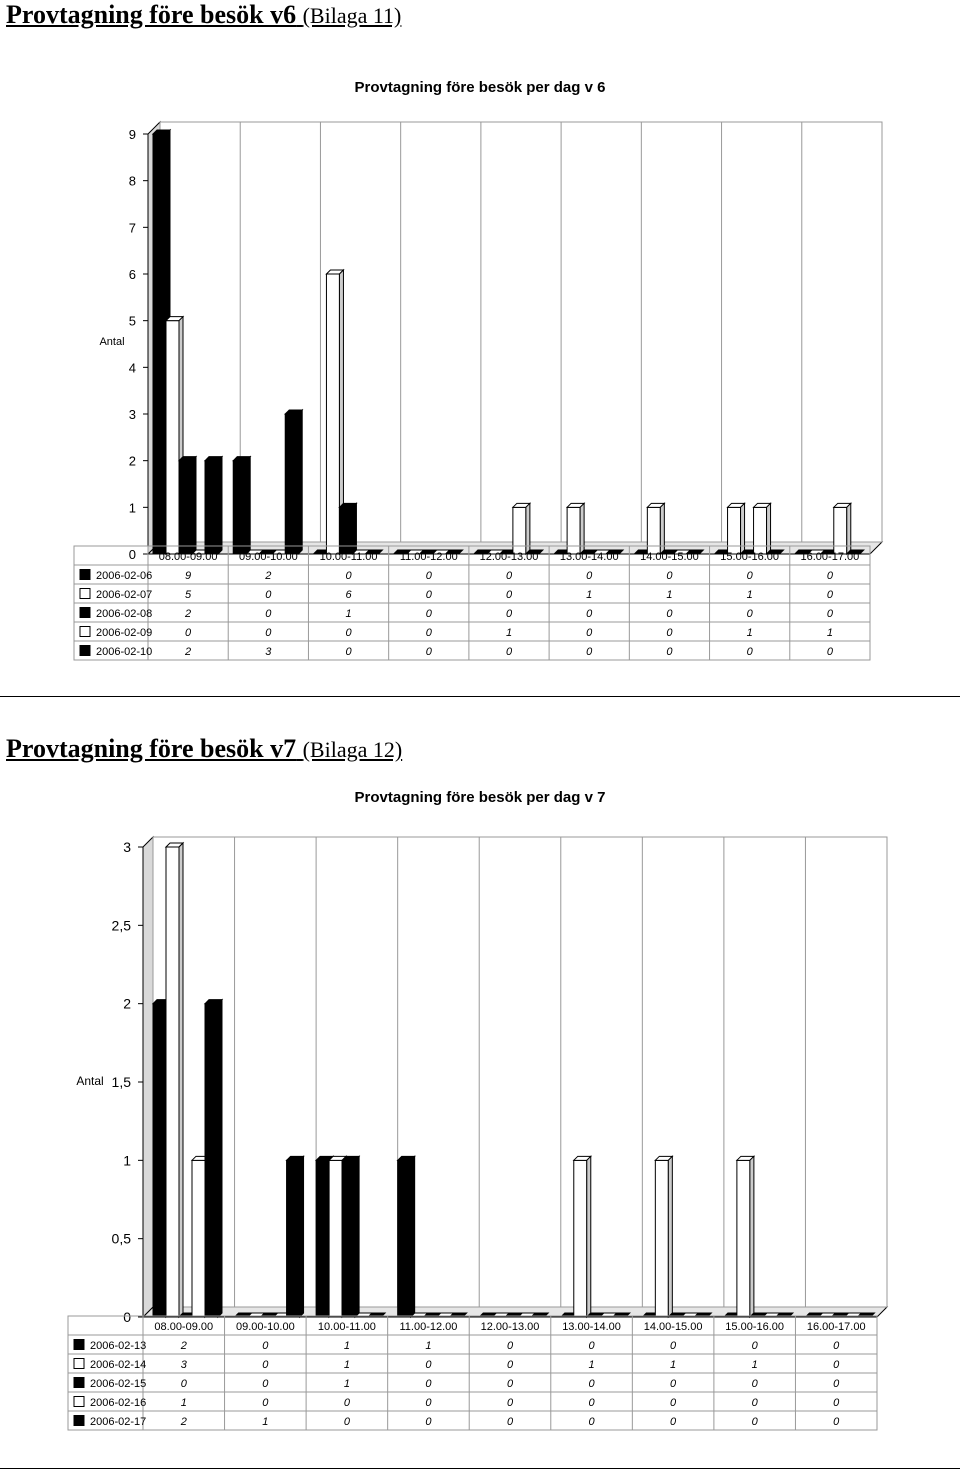  I want to click on y-tick-label: 5, so click(132, 321).